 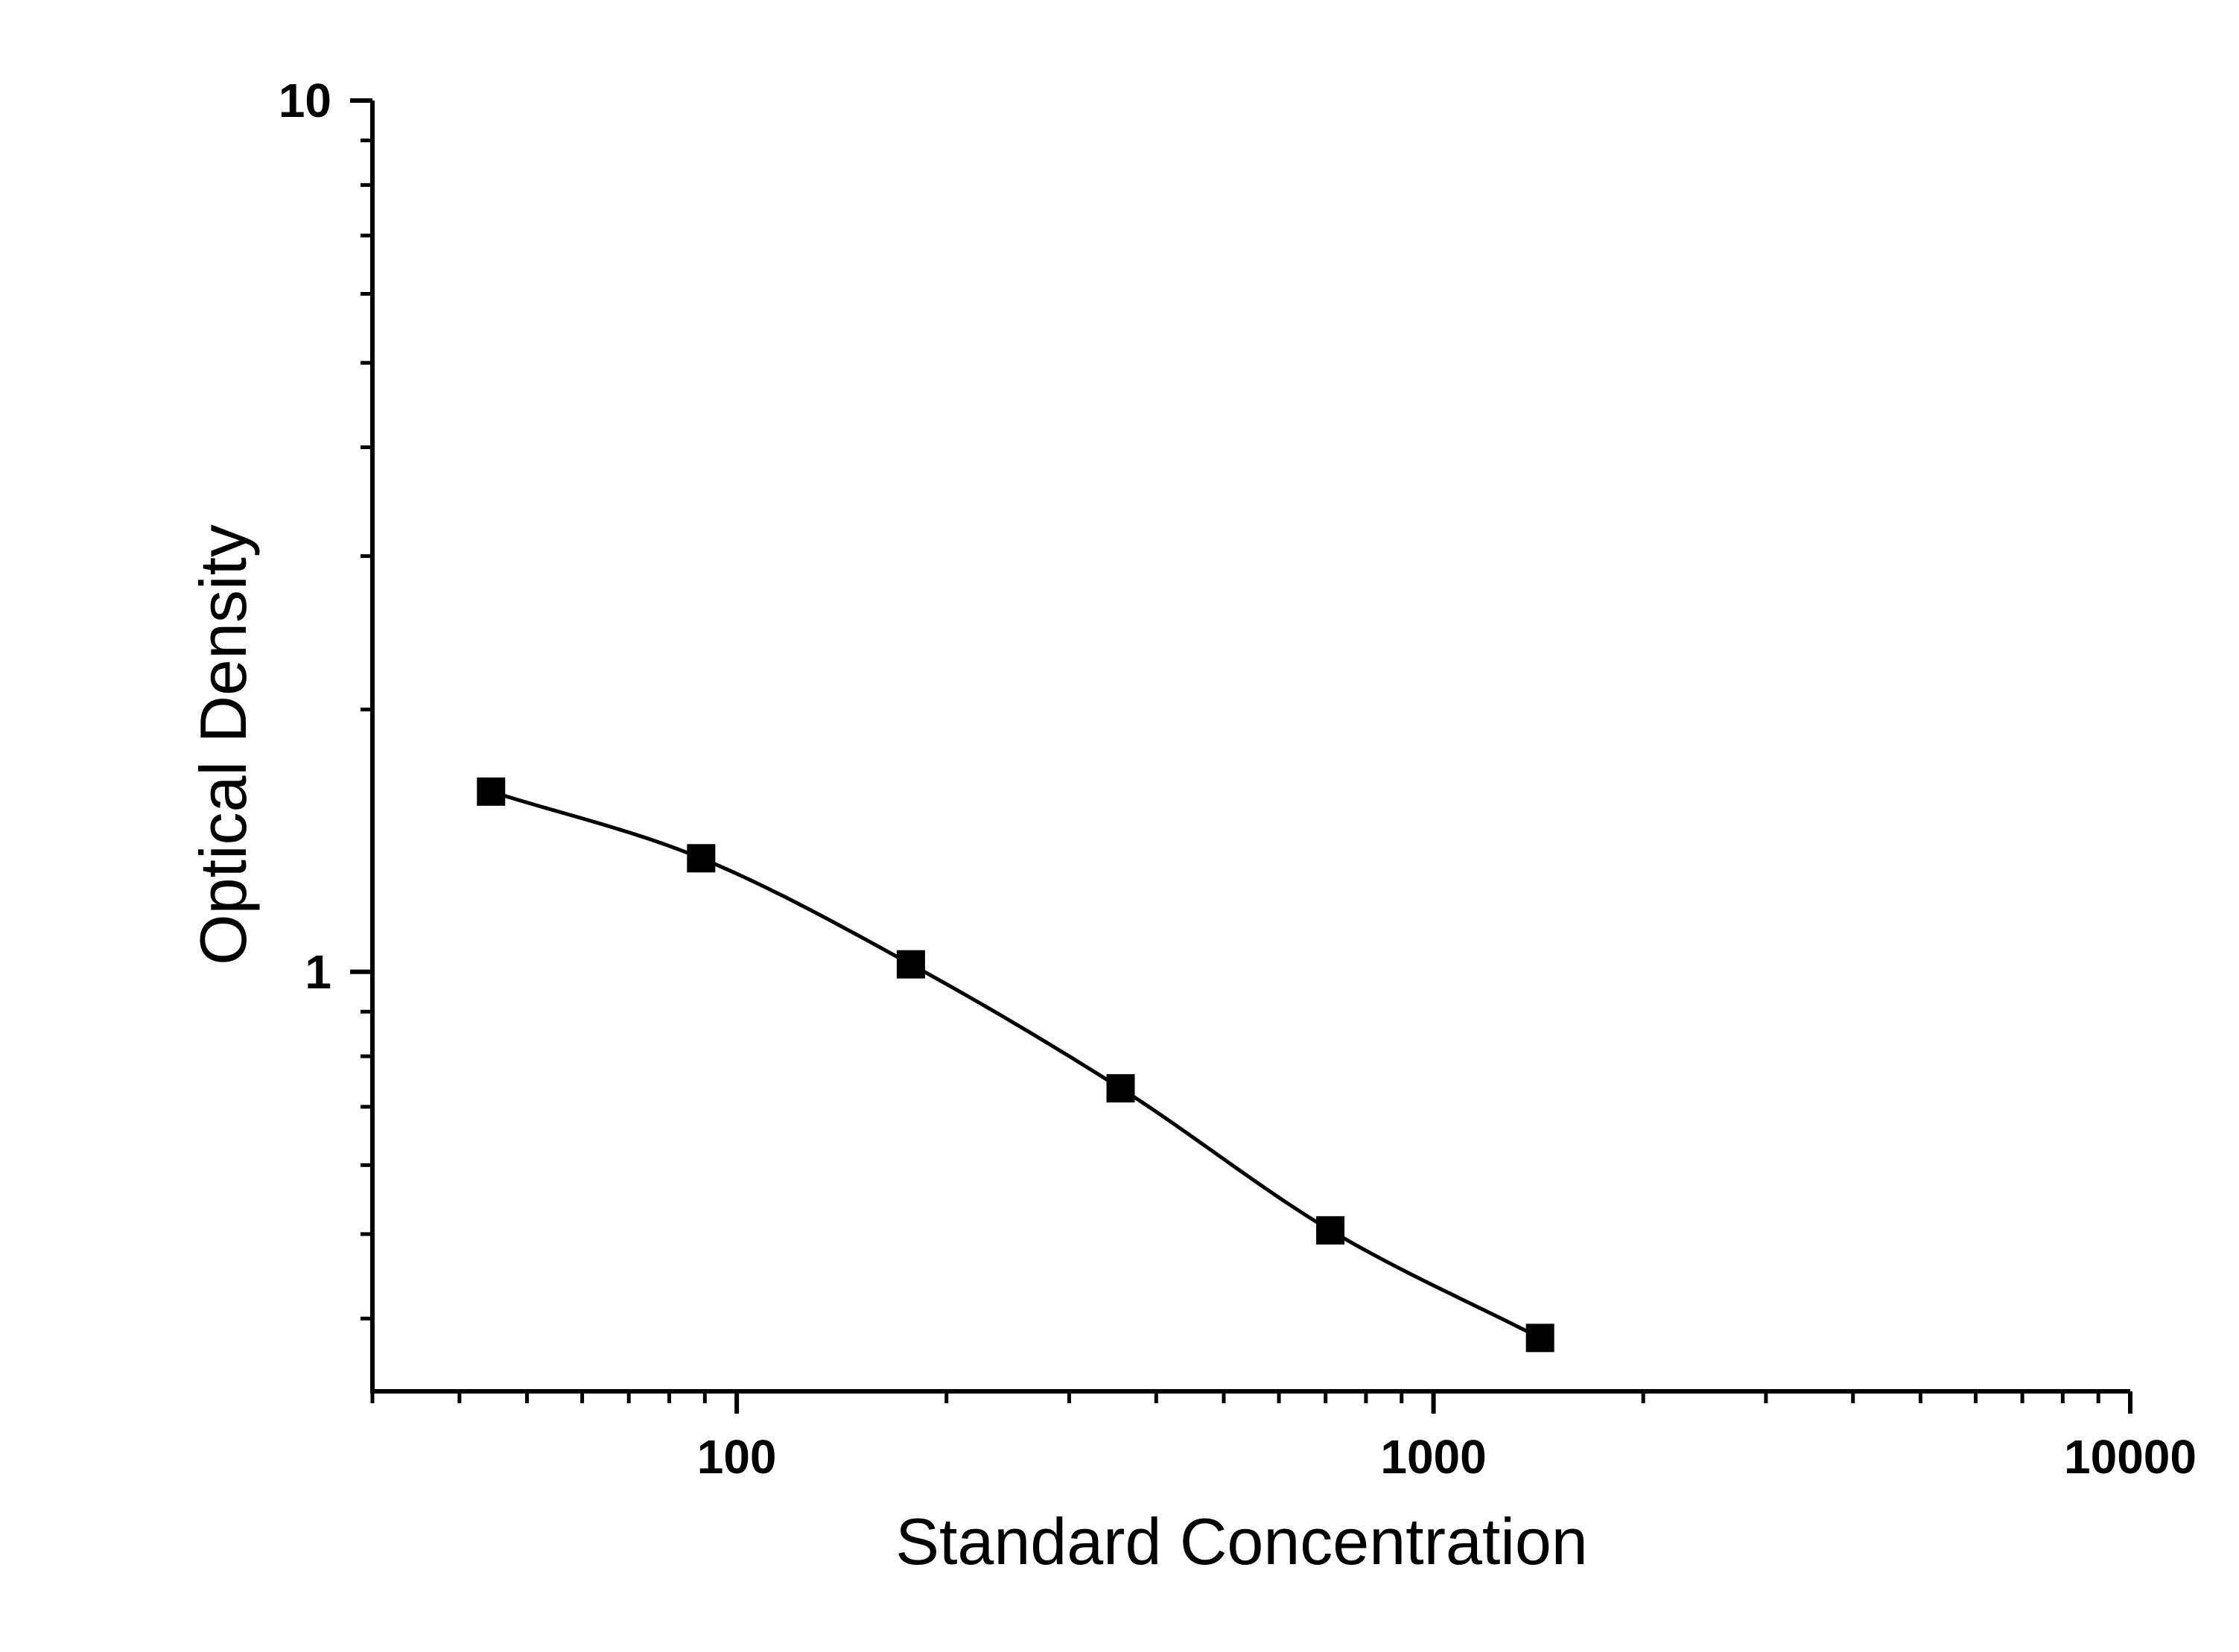 I want to click on y-major-ticks, so click(x=361, y=536).